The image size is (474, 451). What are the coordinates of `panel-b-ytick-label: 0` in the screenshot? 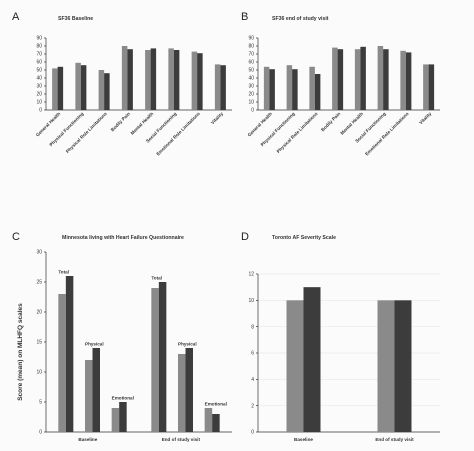 It's located at (252, 111).